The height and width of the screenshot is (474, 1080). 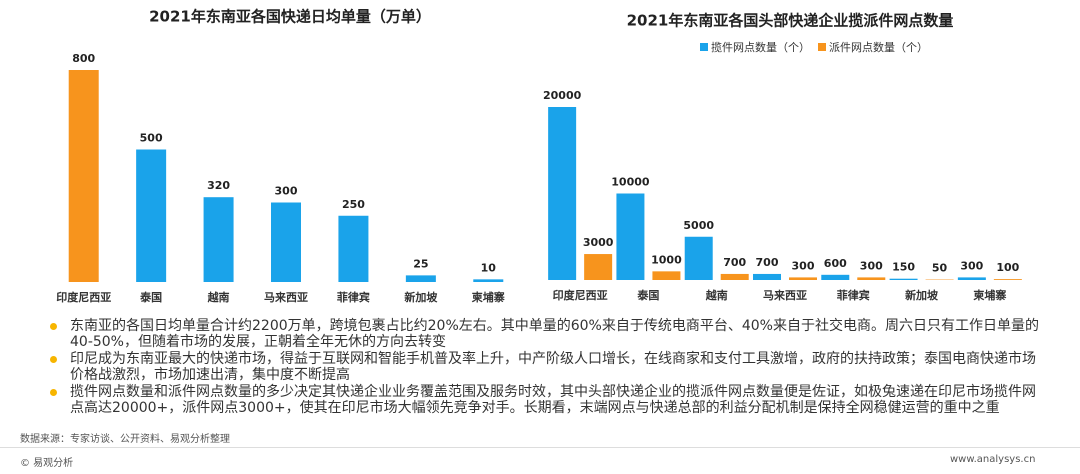 I want to click on data-label: 50, so click(x=940, y=268).